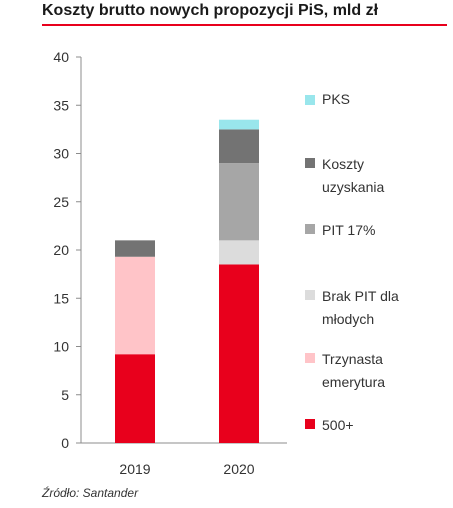 Image resolution: width=453 pixels, height=508 pixels. Describe the element at coordinates (353, 187) in the screenshot. I see `legend-label: uzyskania` at that location.